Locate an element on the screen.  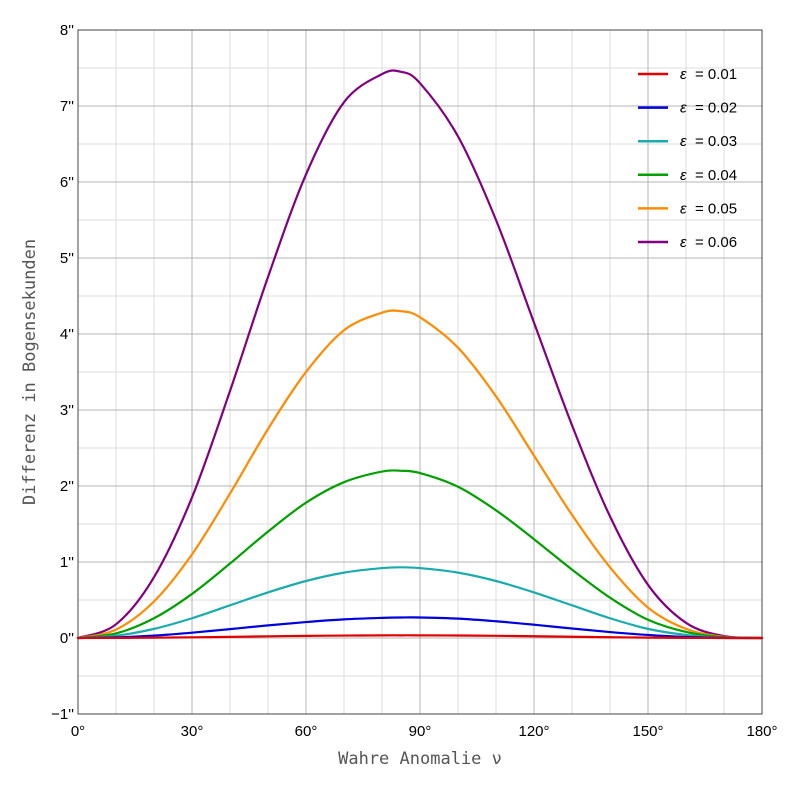
x-tick-label: 120° is located at coordinates (533, 731).